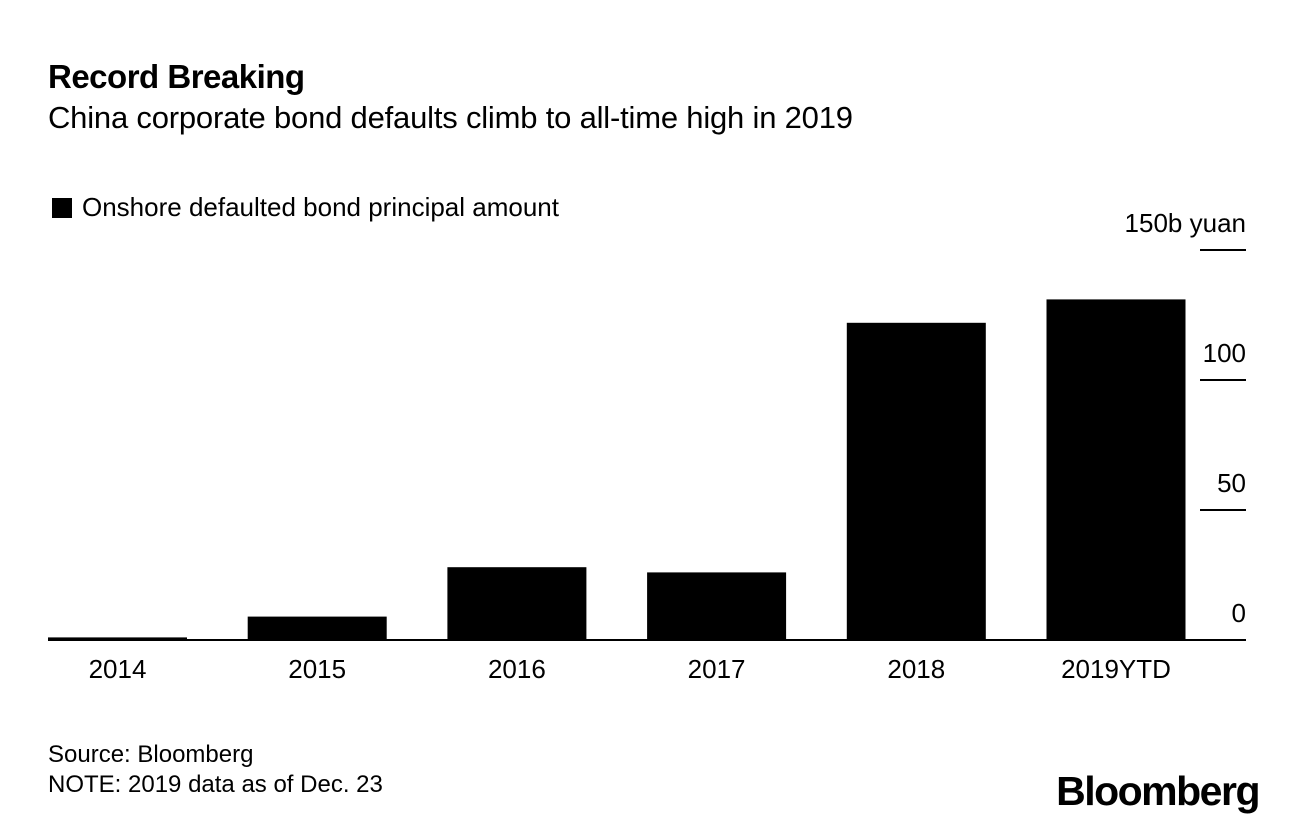 Image resolution: width=1289 pixels, height=824 pixels. Describe the element at coordinates (176, 76) in the screenshot. I see `chart-title: Record Breaking` at that location.